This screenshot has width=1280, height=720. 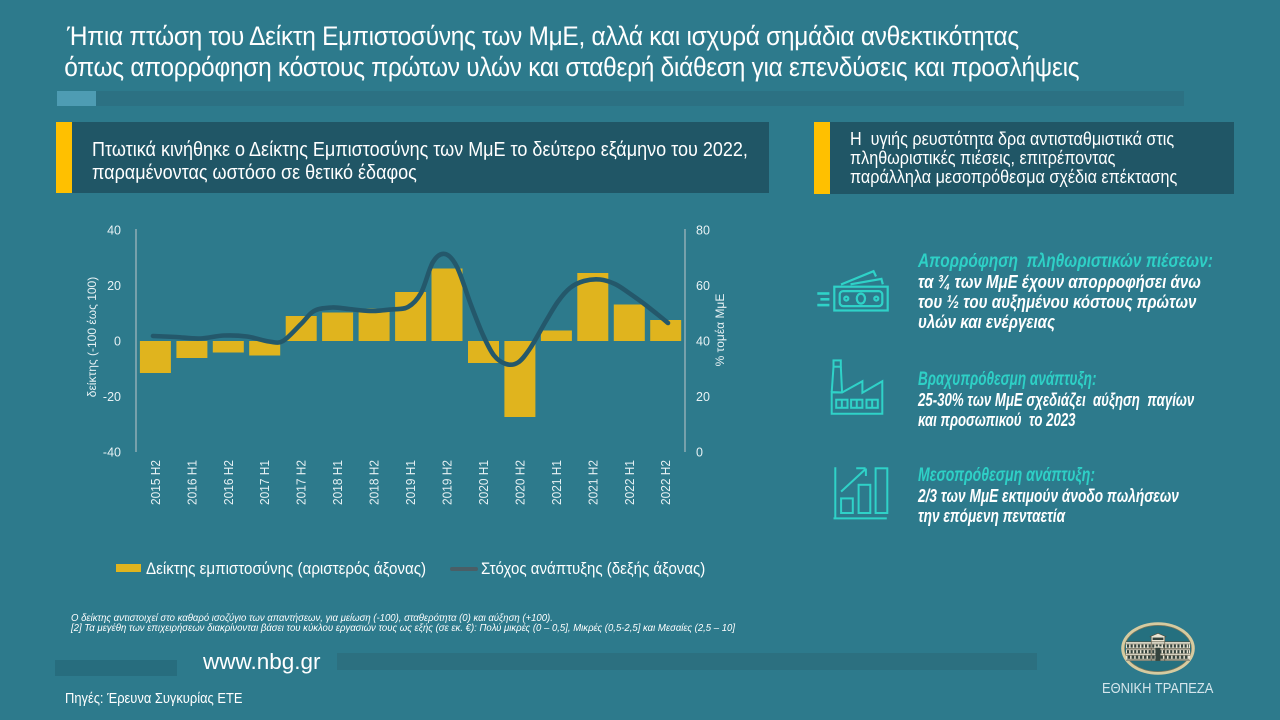 What do you see at coordinates (556, 482) in the screenshot?
I see `svg-text: 2021 H1` at bounding box center [556, 482].